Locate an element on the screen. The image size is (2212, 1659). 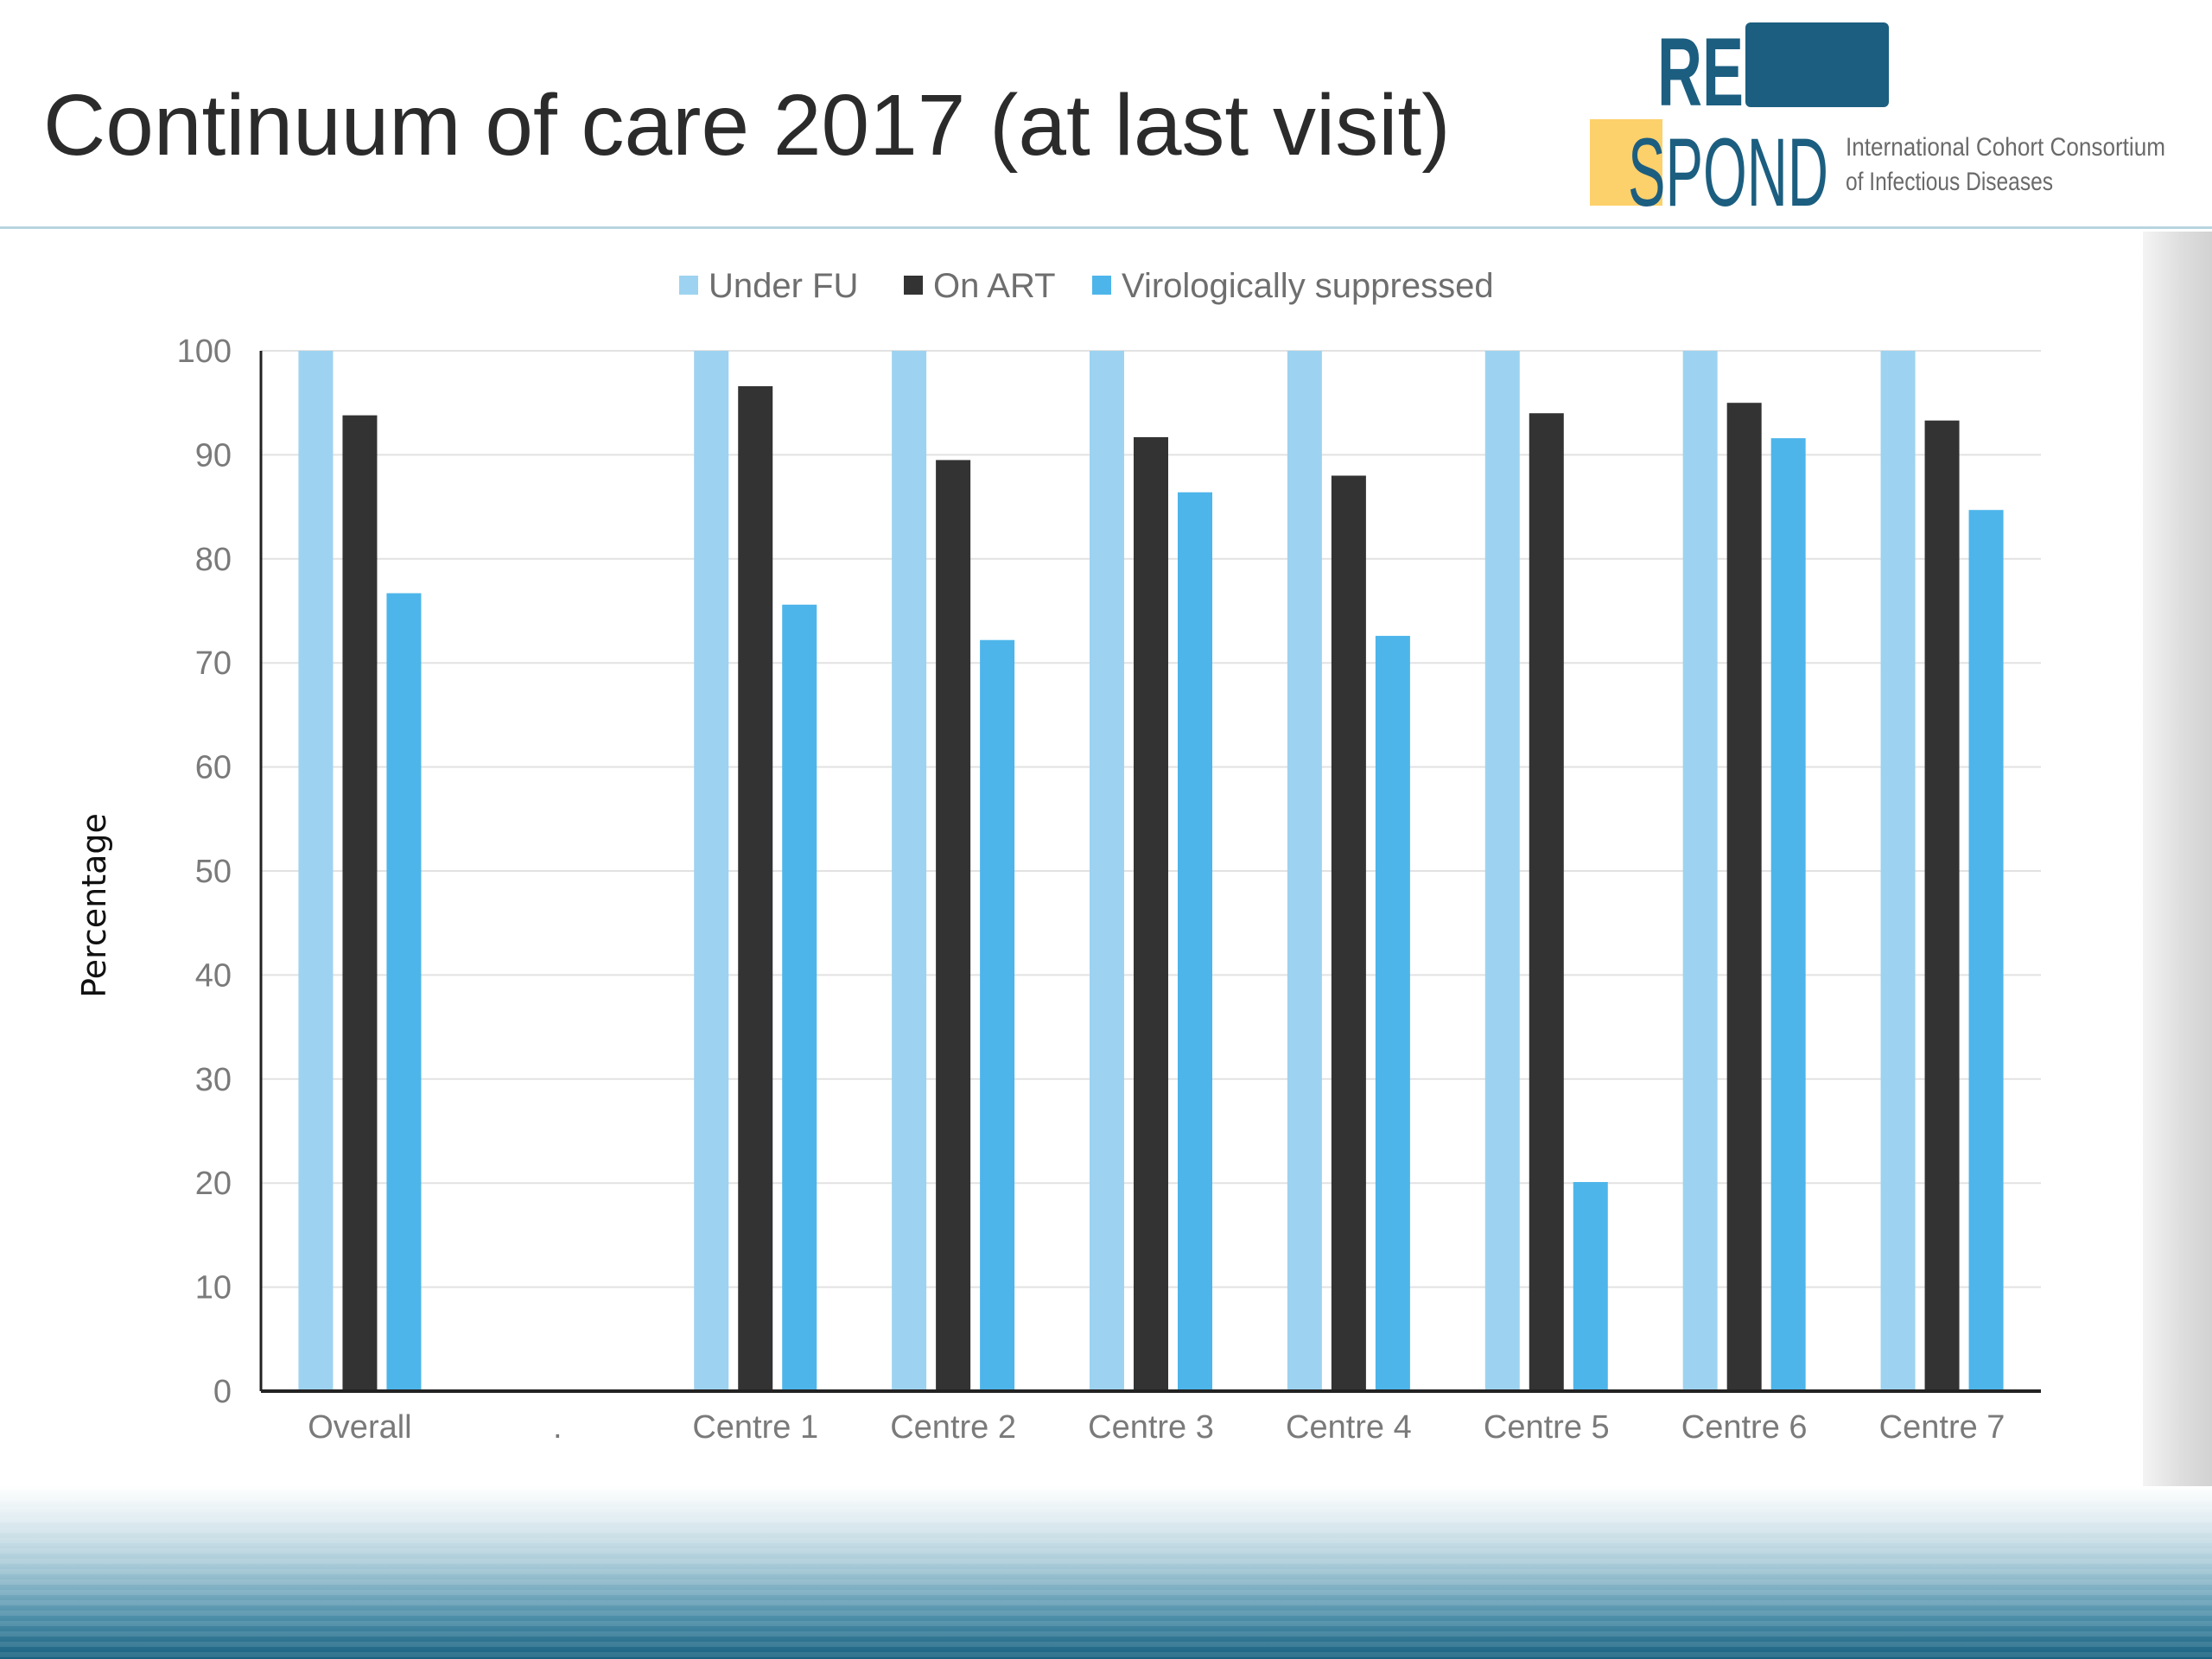
legend-swatch-on-art is located at coordinates (913, 285).